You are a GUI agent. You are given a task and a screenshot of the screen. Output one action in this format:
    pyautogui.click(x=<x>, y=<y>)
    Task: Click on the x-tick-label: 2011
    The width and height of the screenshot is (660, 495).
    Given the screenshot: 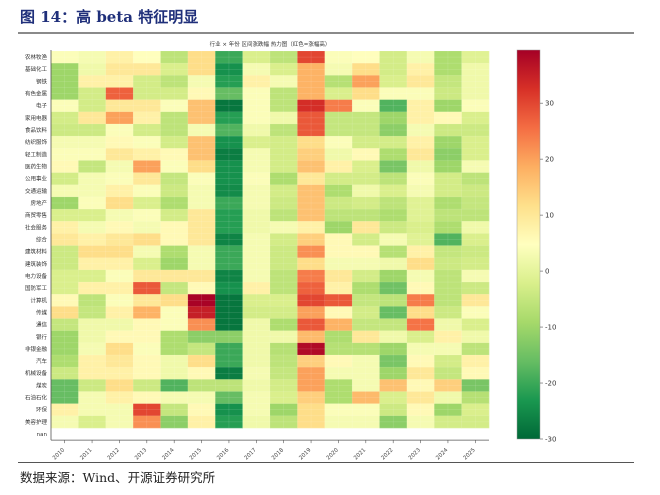 What is the action you would take?
    pyautogui.click(x=86, y=454)
    